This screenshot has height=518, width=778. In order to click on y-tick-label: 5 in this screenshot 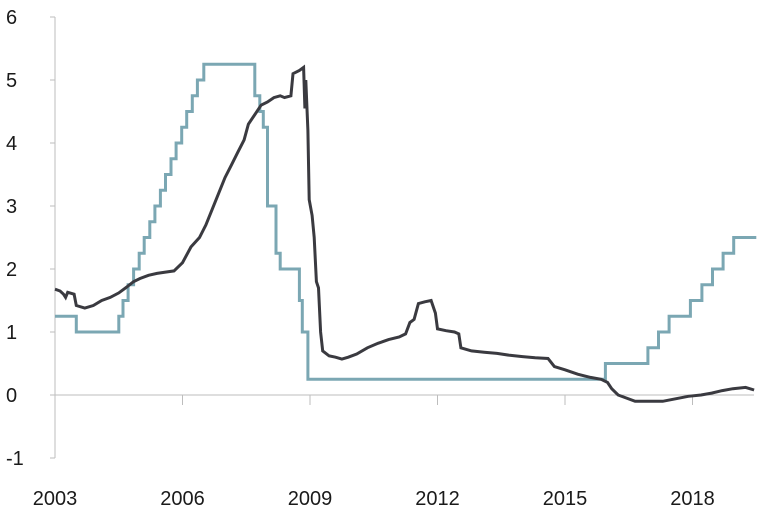, I will do `click(11, 81)`.